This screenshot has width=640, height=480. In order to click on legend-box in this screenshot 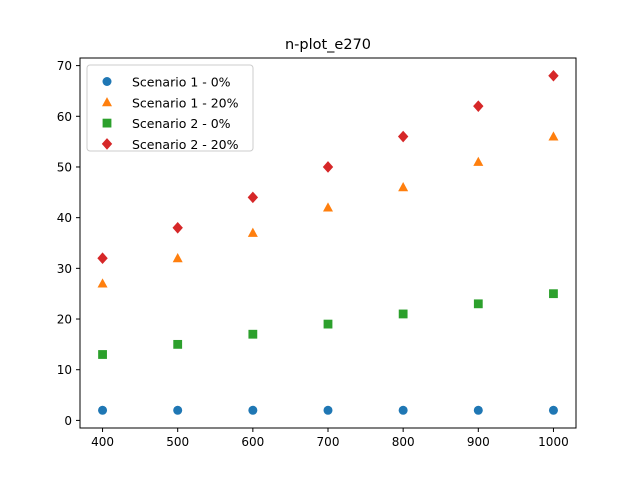, I will do `click(170, 108)`.